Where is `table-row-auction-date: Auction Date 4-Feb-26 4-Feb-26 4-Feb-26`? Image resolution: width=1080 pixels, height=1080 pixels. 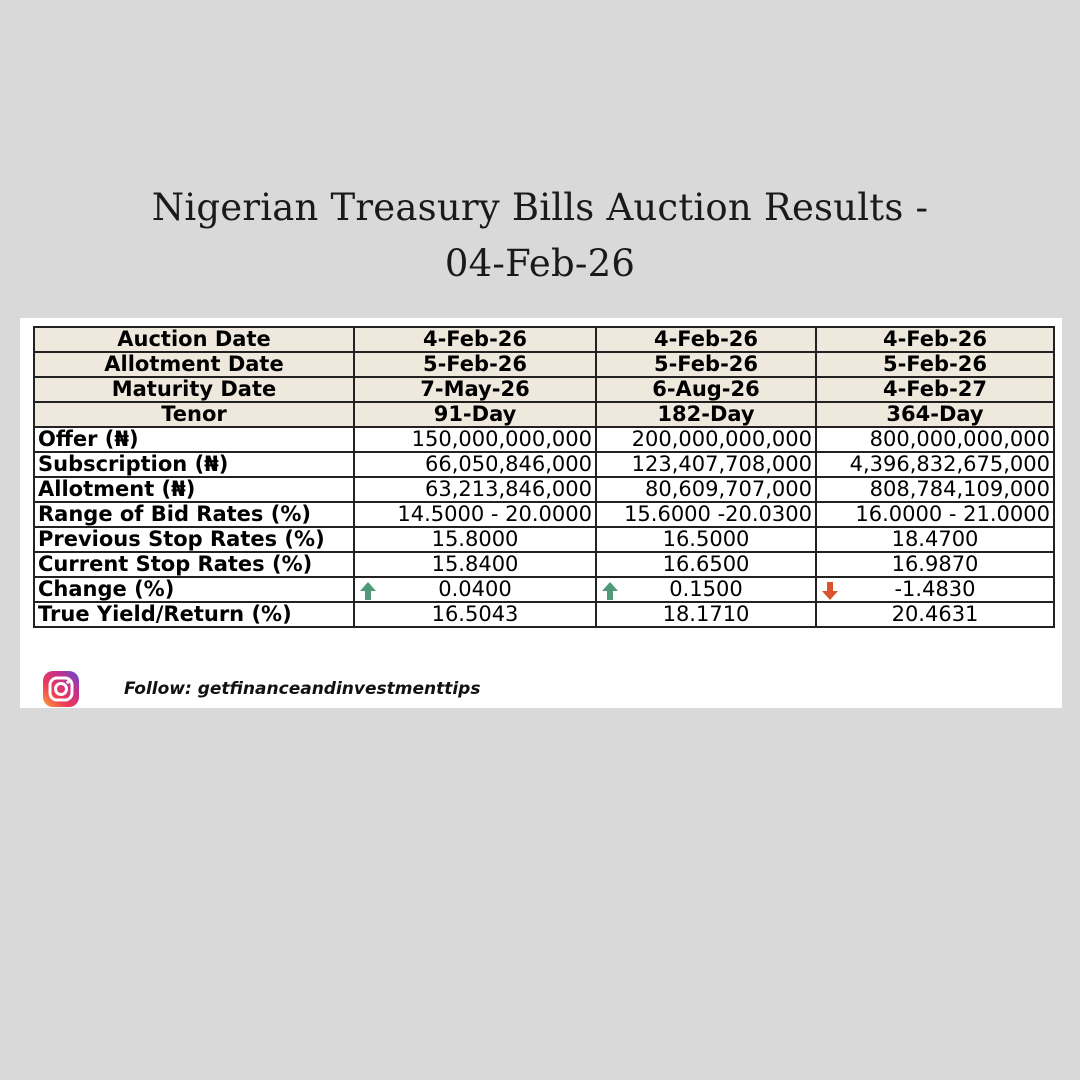
table-row-auction-date: Auction Date 4-Feb-26 4-Feb-26 4-Feb-26 is located at coordinates (544, 339).